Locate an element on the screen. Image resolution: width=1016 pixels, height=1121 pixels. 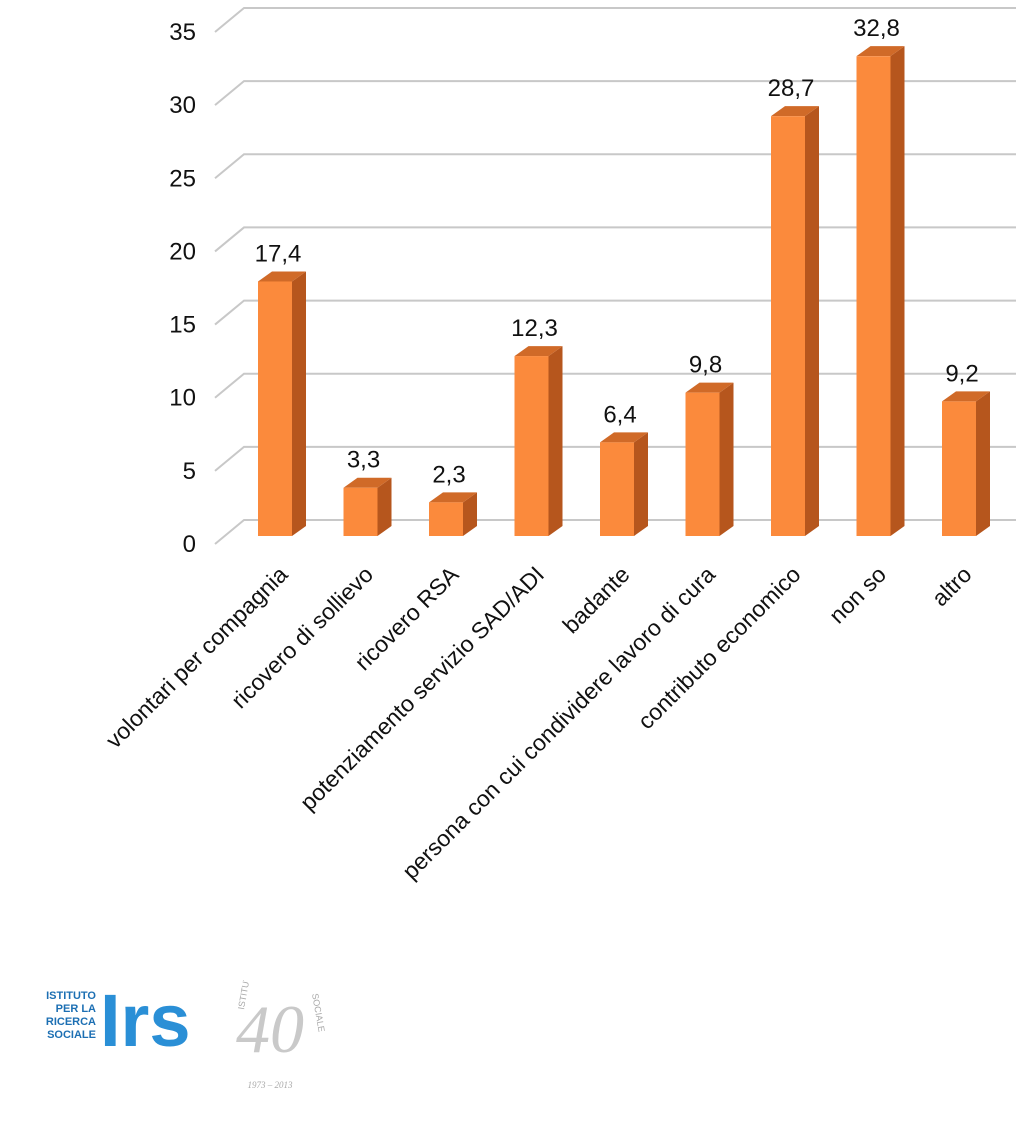
logo-text-per-la: PER LA is located at coordinates (76, 1009).